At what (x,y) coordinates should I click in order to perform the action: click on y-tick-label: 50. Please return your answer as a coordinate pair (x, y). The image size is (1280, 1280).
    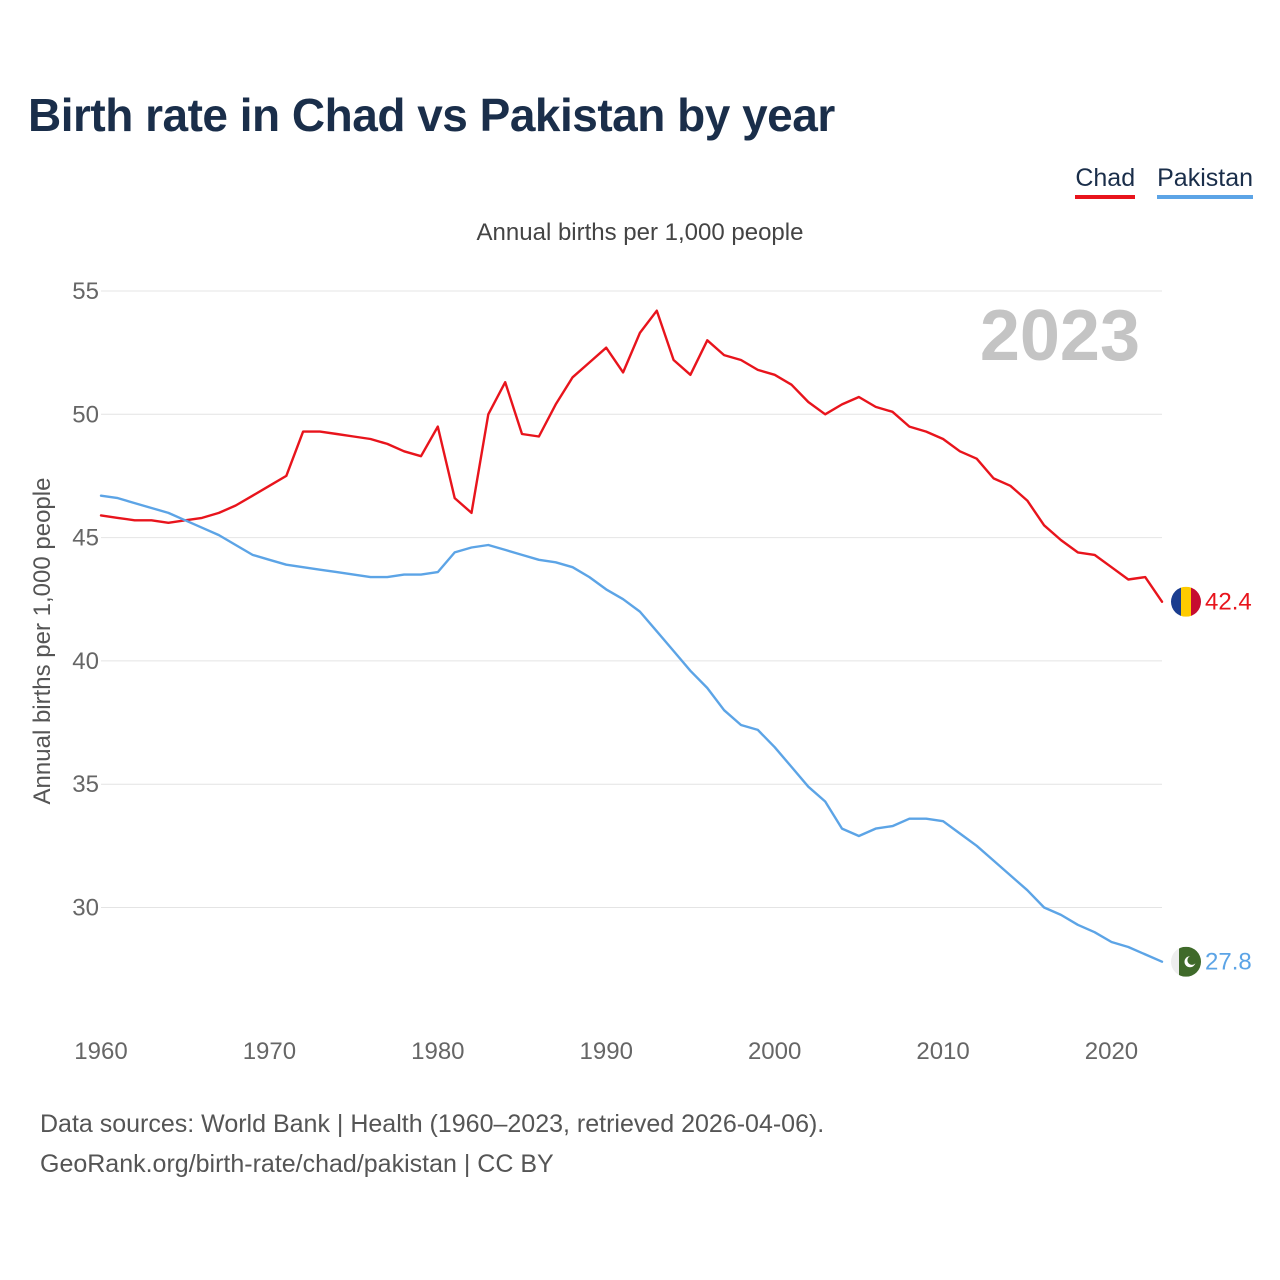
    Looking at the image, I should click on (85, 414).